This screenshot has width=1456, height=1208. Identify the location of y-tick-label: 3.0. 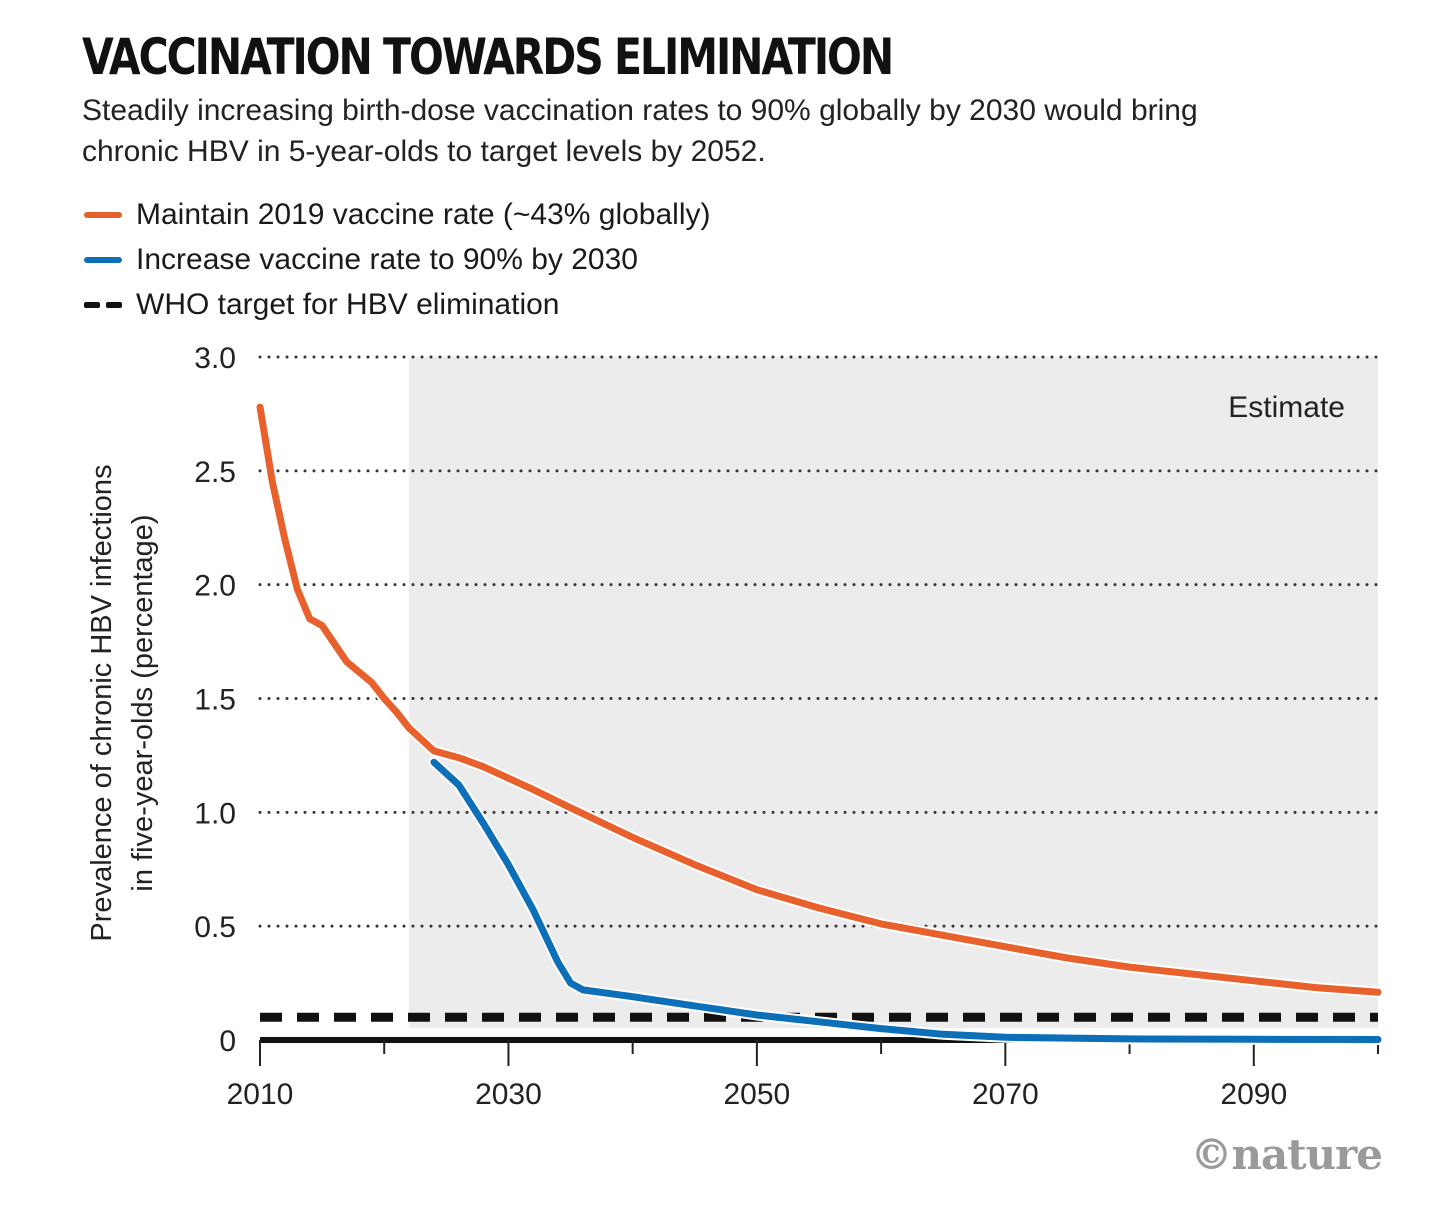
(215, 358).